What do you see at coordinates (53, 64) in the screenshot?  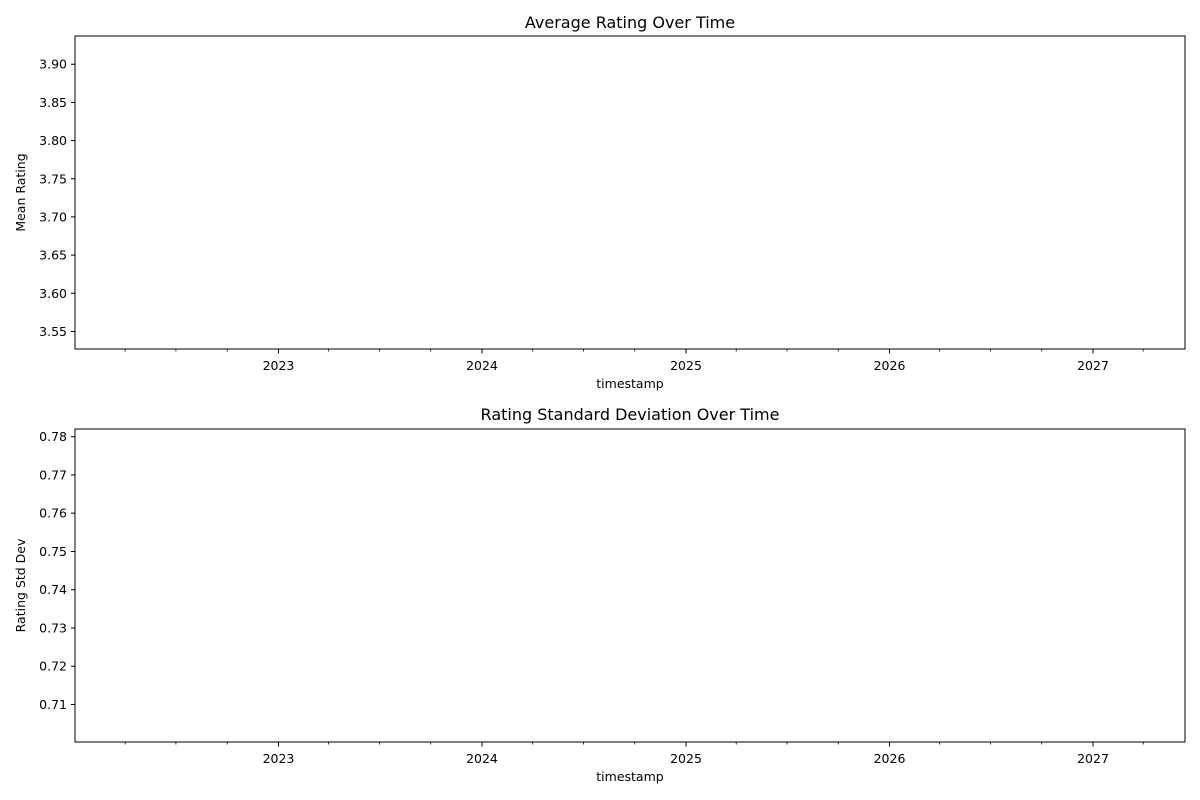 I see `y-tick-label: 3.90` at bounding box center [53, 64].